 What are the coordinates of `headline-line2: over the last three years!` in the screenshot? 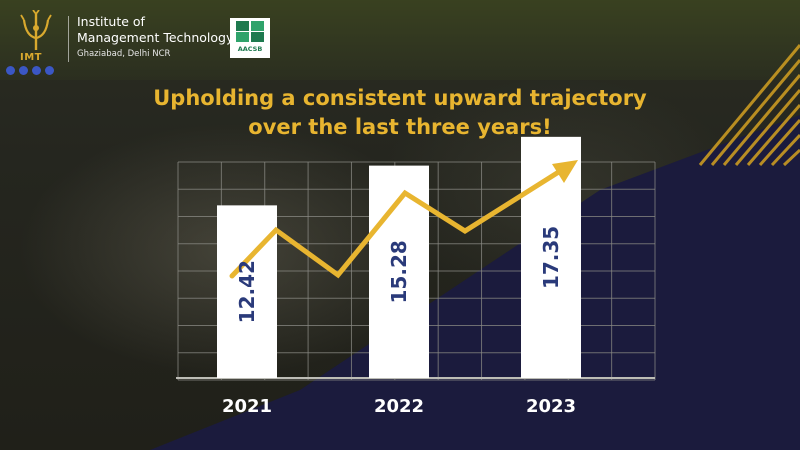 It's located at (400, 127).